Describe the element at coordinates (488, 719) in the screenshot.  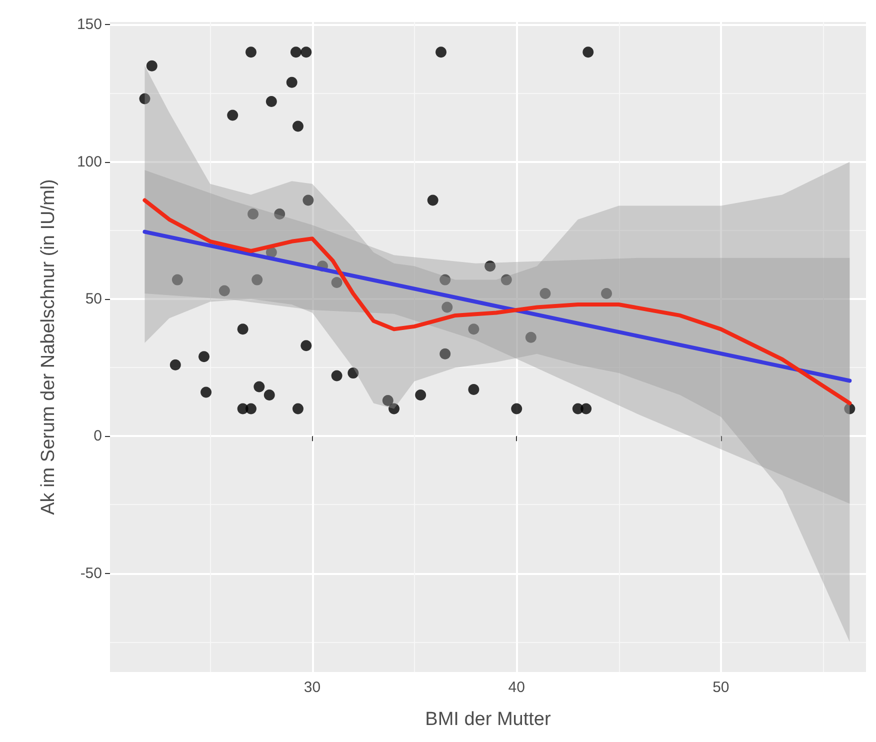
I see `x-axis-title: BMI der Mutter` at that location.